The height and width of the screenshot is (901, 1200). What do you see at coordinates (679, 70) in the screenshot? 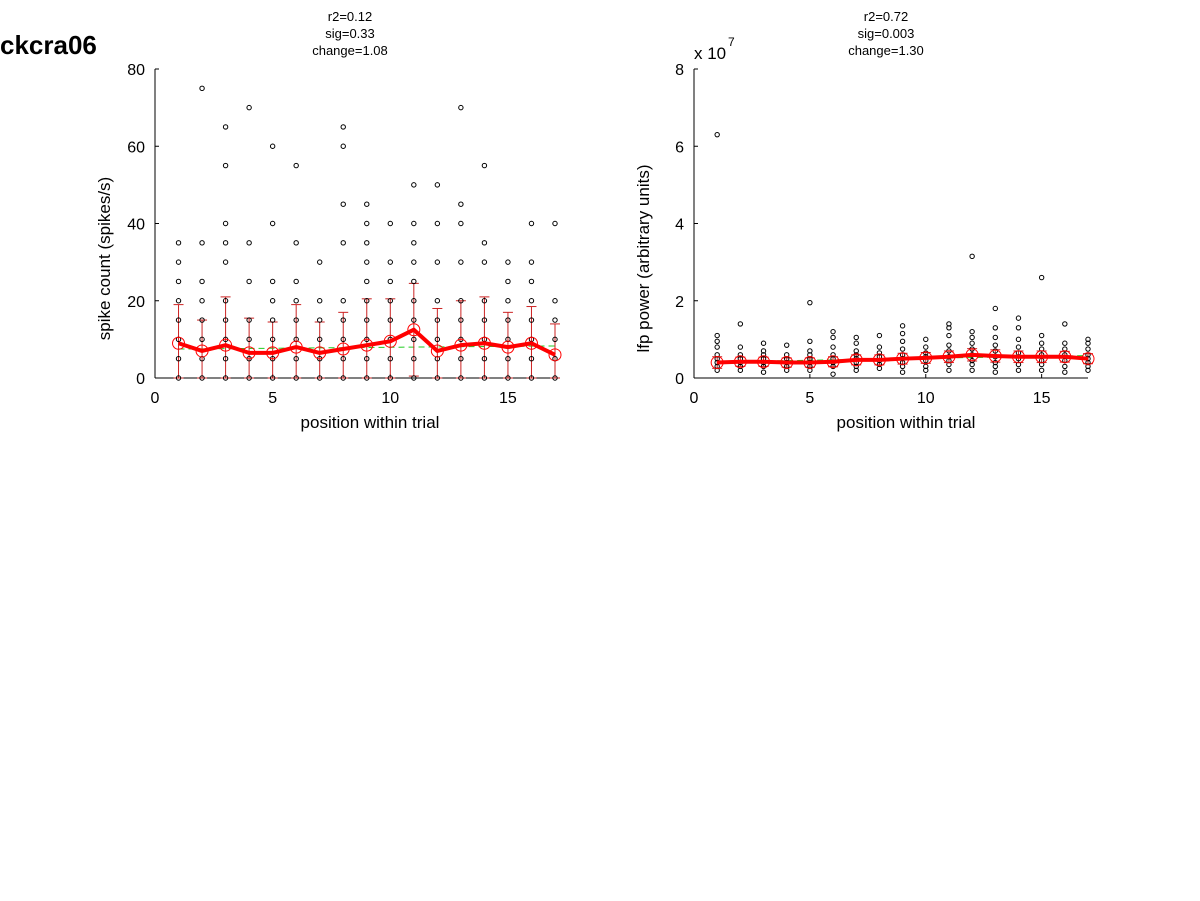
I see `y-tick-label: 8` at bounding box center [679, 70].